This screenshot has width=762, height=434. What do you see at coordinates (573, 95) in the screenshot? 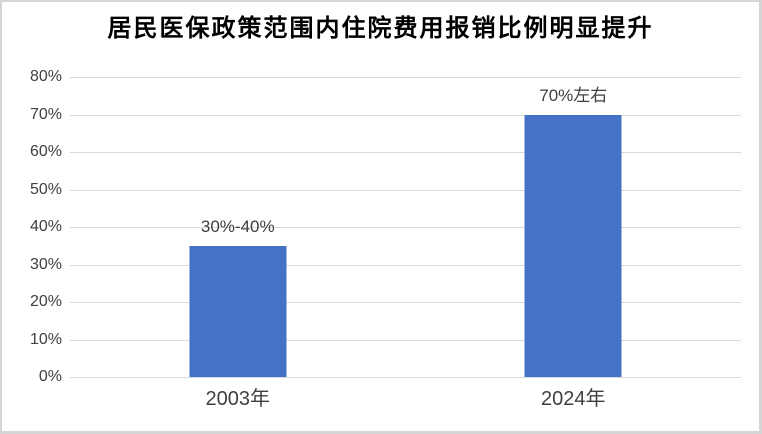
I see `data-label-2024年: 70%左右` at bounding box center [573, 95].